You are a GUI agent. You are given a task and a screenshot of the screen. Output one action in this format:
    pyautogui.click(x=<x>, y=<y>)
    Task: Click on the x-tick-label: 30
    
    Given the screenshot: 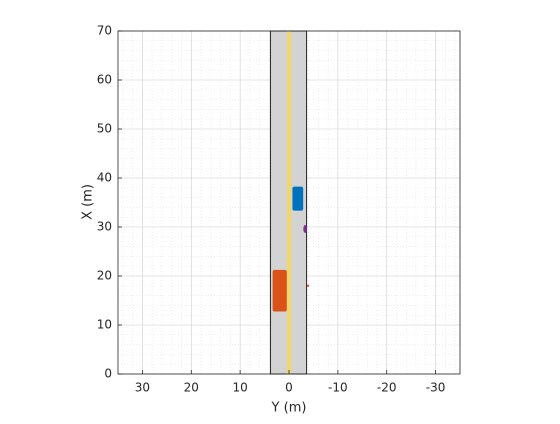 What is the action you would take?
    pyautogui.click(x=142, y=388)
    